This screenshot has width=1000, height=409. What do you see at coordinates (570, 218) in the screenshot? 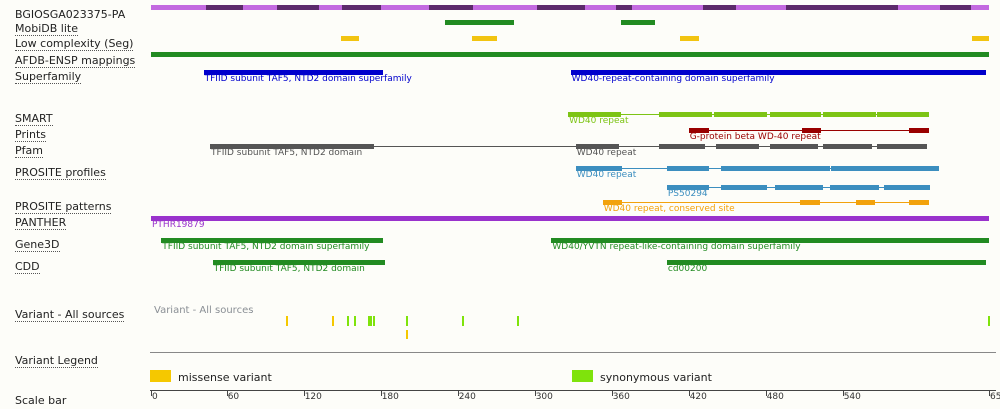
I see `panther-feature` at bounding box center [570, 218].